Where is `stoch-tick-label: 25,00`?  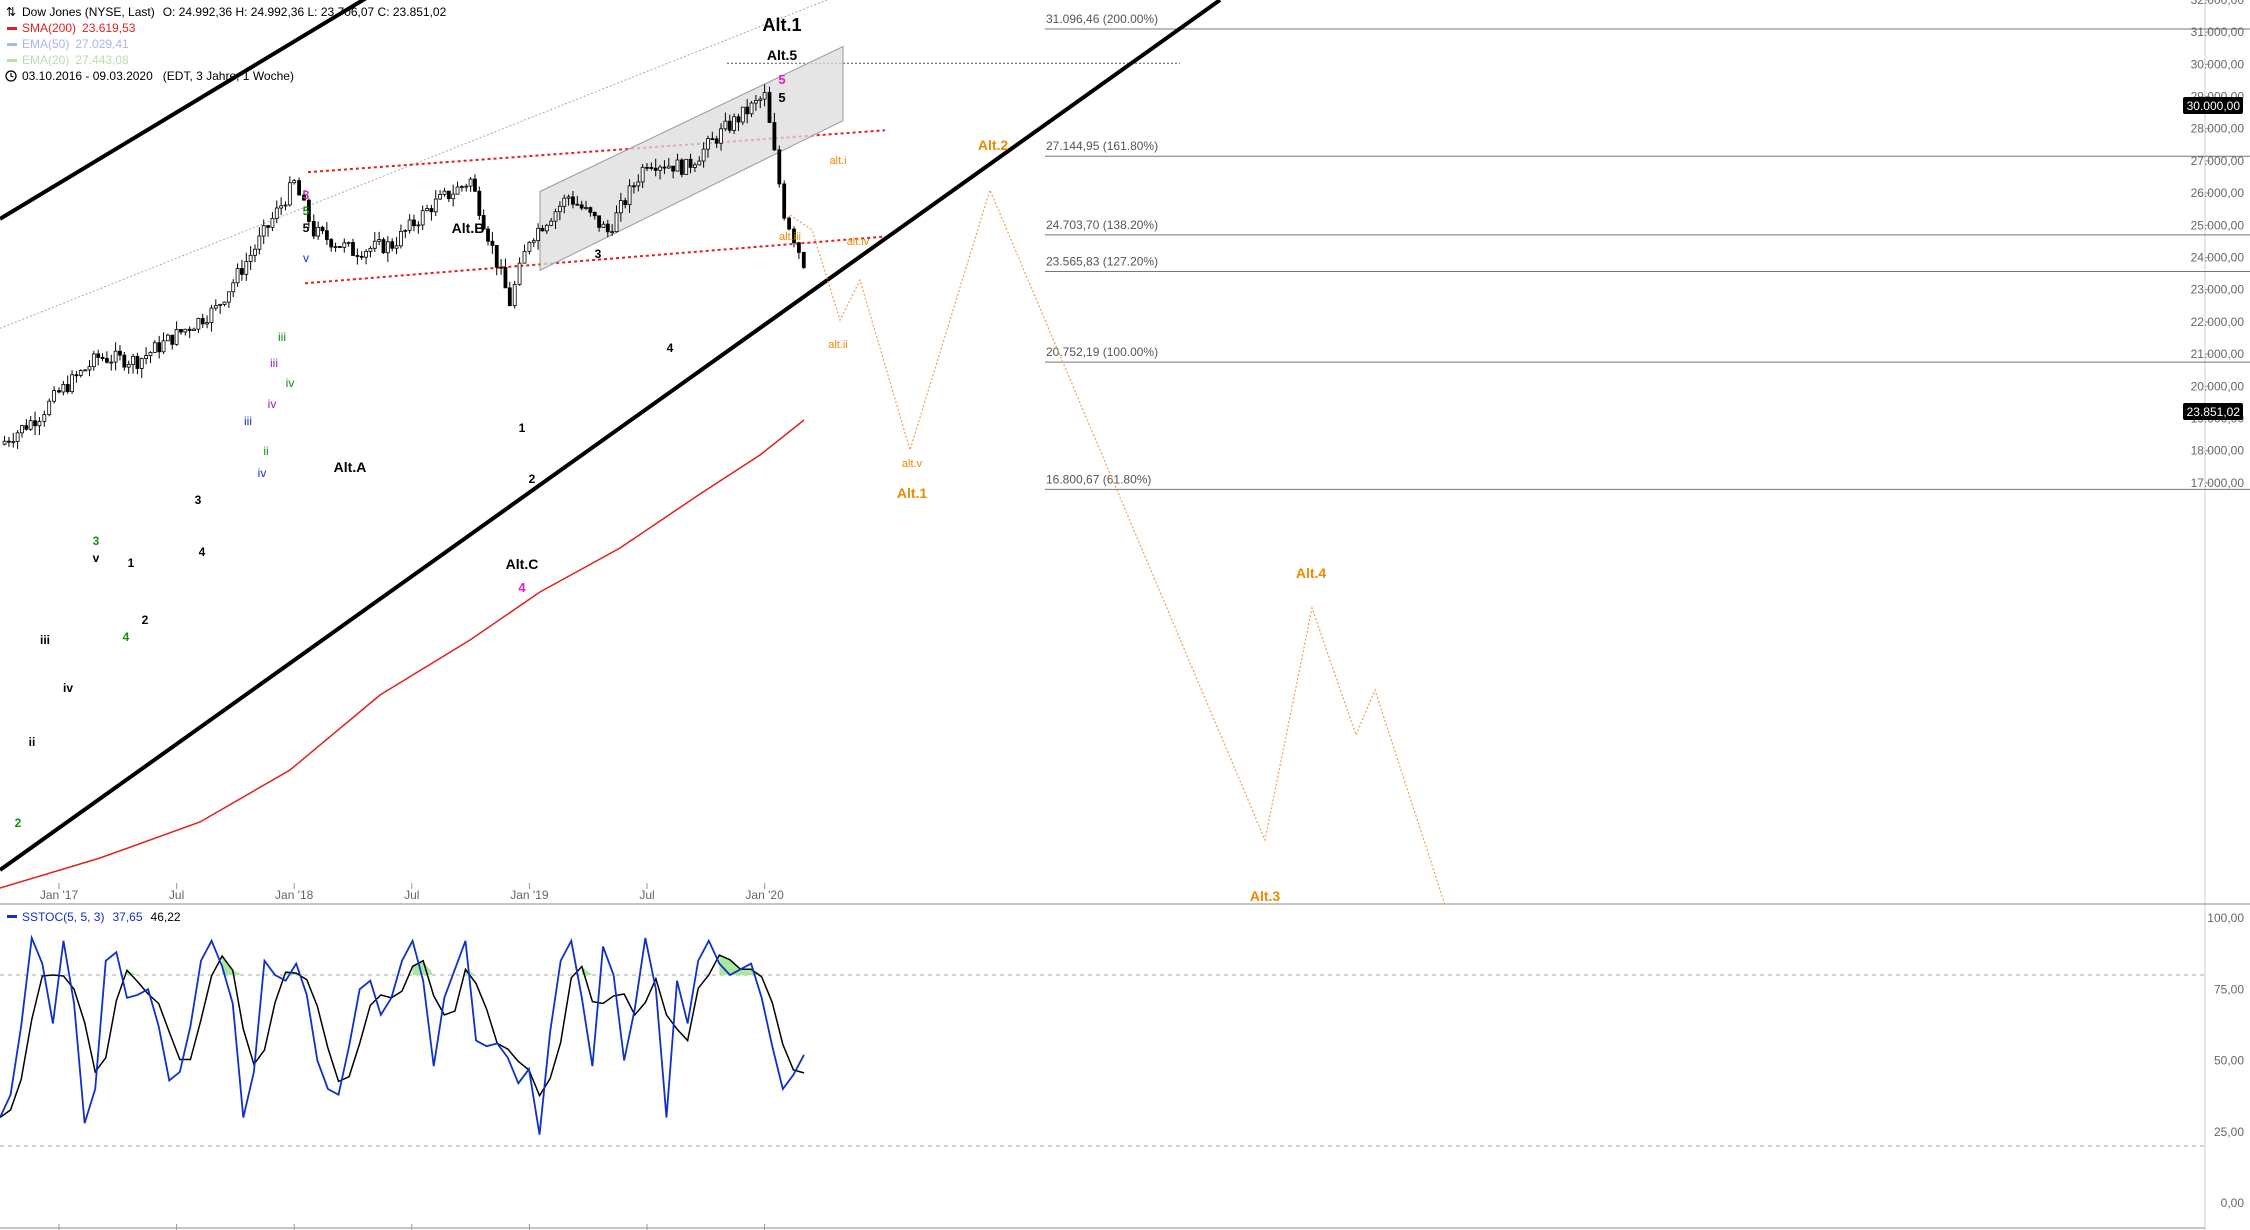 stoch-tick-label: 25,00 is located at coordinates (2229, 1132).